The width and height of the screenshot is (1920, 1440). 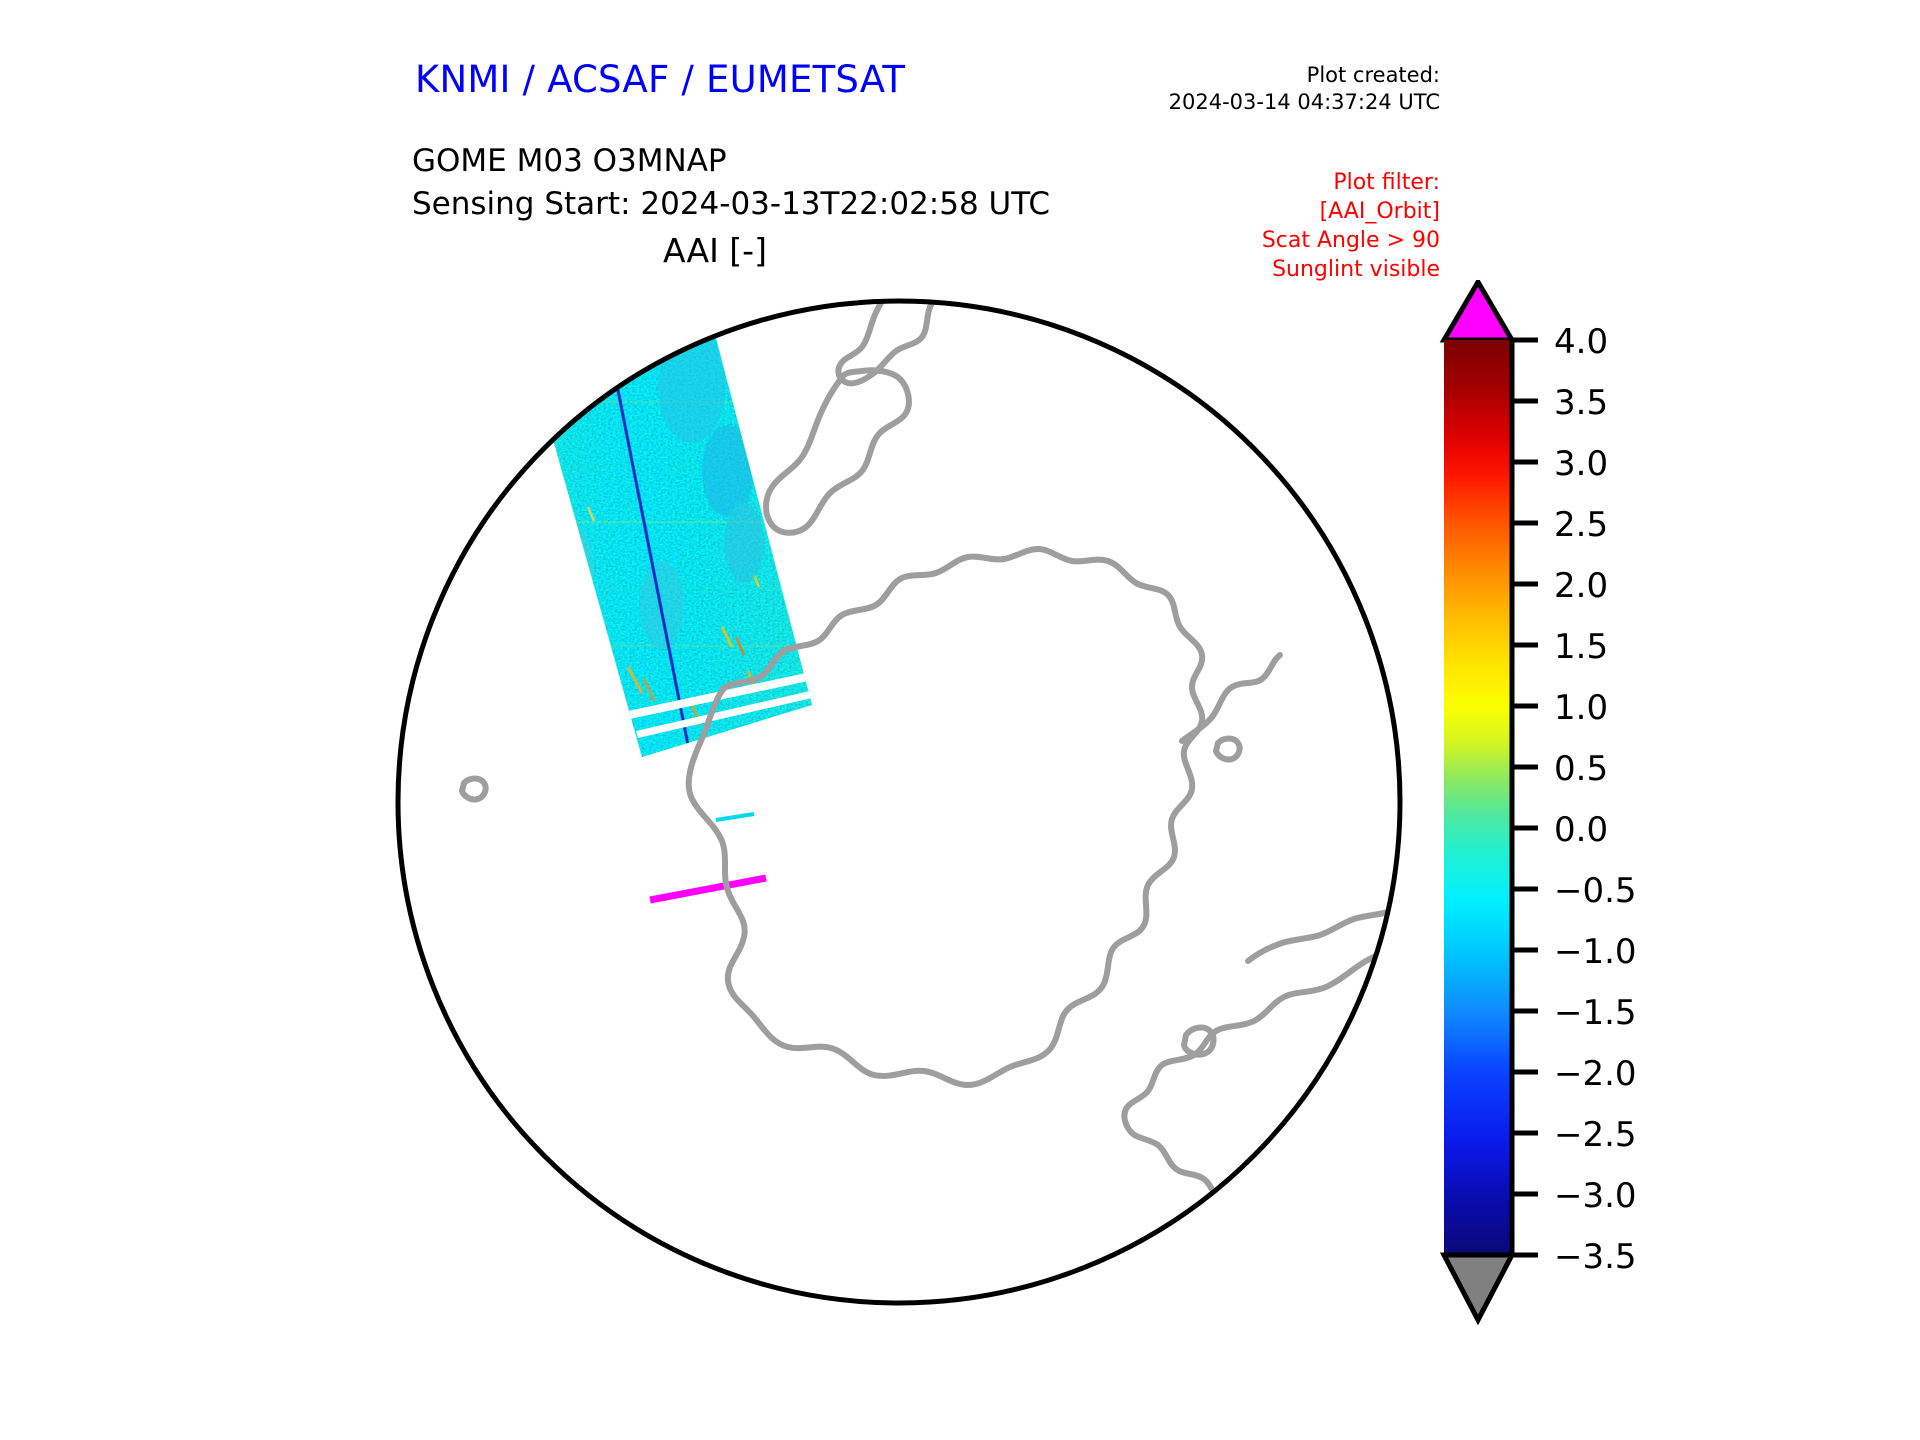 I want to click on colorbar-tick-label: −1.0, so click(x=1595, y=952).